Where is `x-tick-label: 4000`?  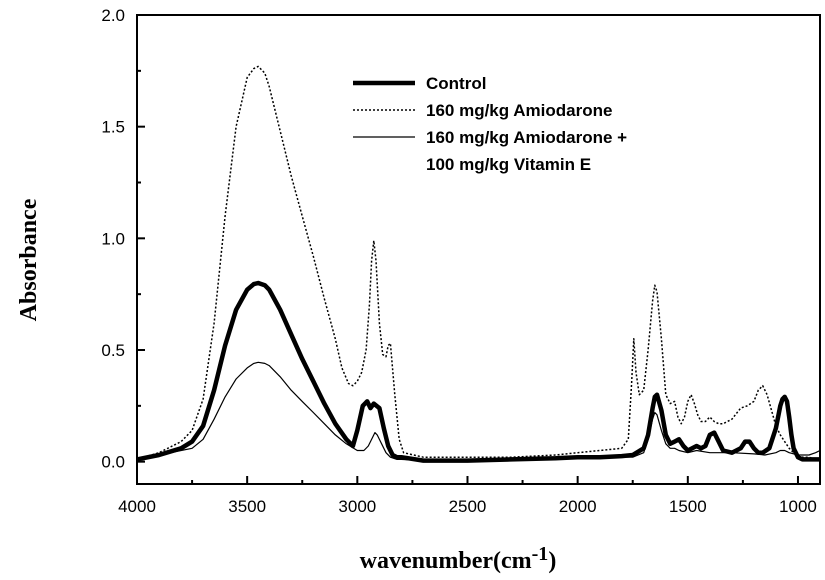
x-tick-label: 4000 is located at coordinates (137, 506).